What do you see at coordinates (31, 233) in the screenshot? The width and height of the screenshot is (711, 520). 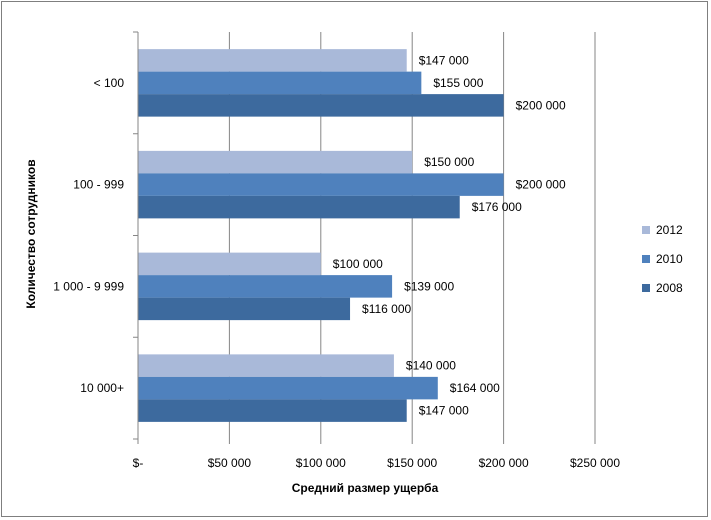 I see `y-axis-title: Количество сотрудников` at bounding box center [31, 233].